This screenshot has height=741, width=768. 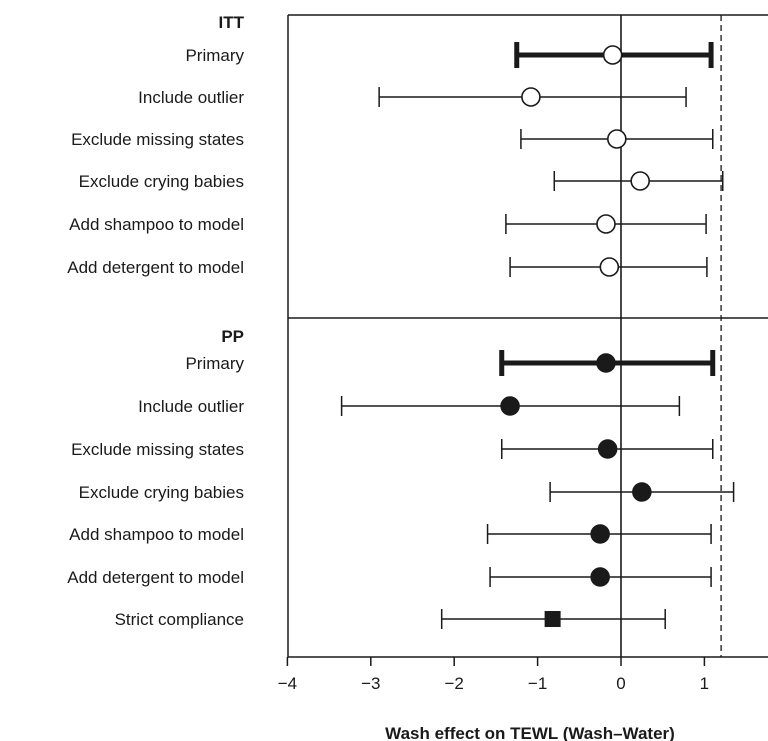 I want to click on x-axis-title: Wash effect on TEWL (Wash–Water), so click(x=530, y=732).